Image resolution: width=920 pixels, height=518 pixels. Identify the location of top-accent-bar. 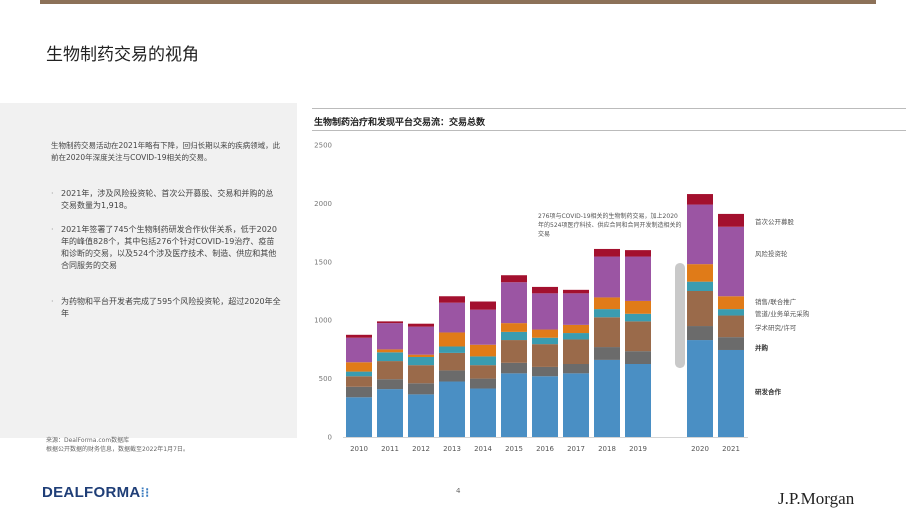
(458, 2).